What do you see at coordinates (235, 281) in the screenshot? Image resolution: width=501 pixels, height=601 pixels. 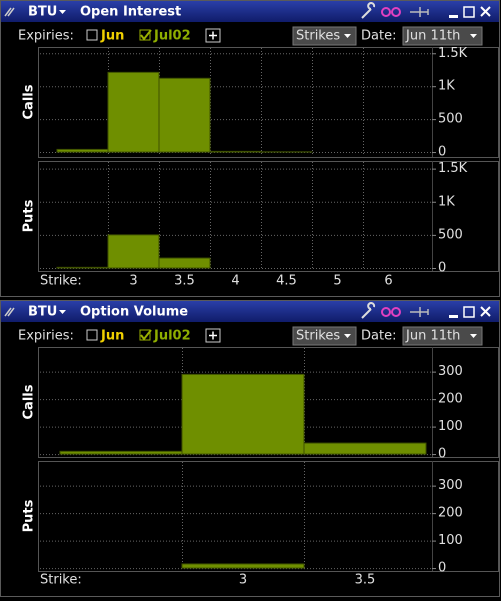 I see `x-tick-label: 4` at bounding box center [235, 281].